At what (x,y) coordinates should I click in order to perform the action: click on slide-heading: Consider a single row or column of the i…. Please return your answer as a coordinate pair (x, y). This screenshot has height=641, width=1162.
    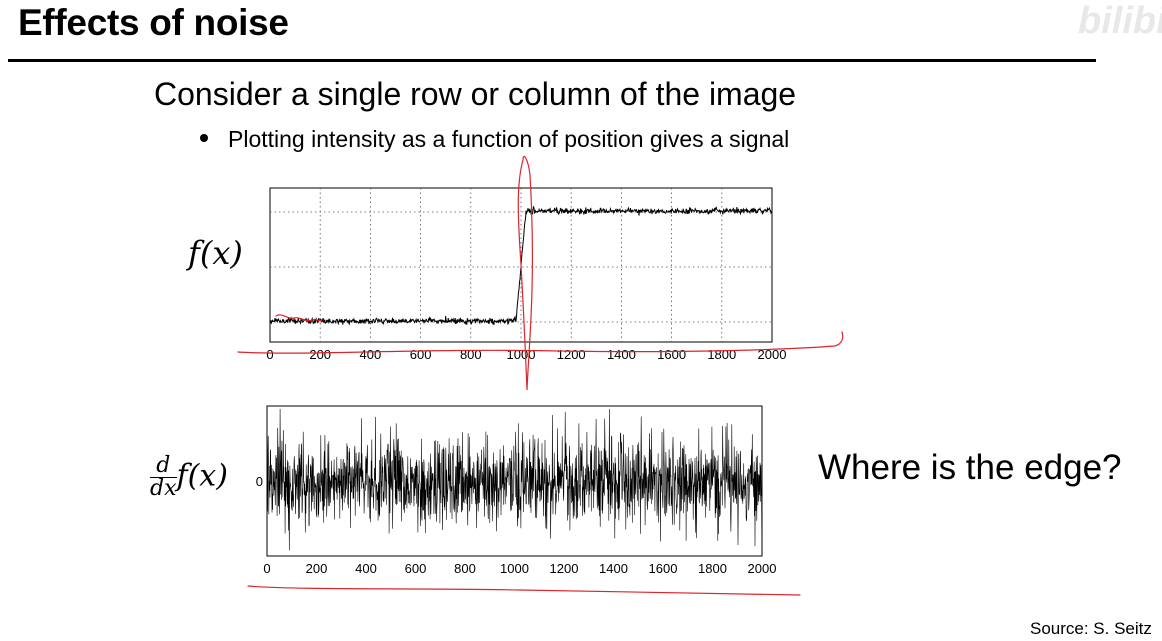
    Looking at the image, I should click on (475, 94).